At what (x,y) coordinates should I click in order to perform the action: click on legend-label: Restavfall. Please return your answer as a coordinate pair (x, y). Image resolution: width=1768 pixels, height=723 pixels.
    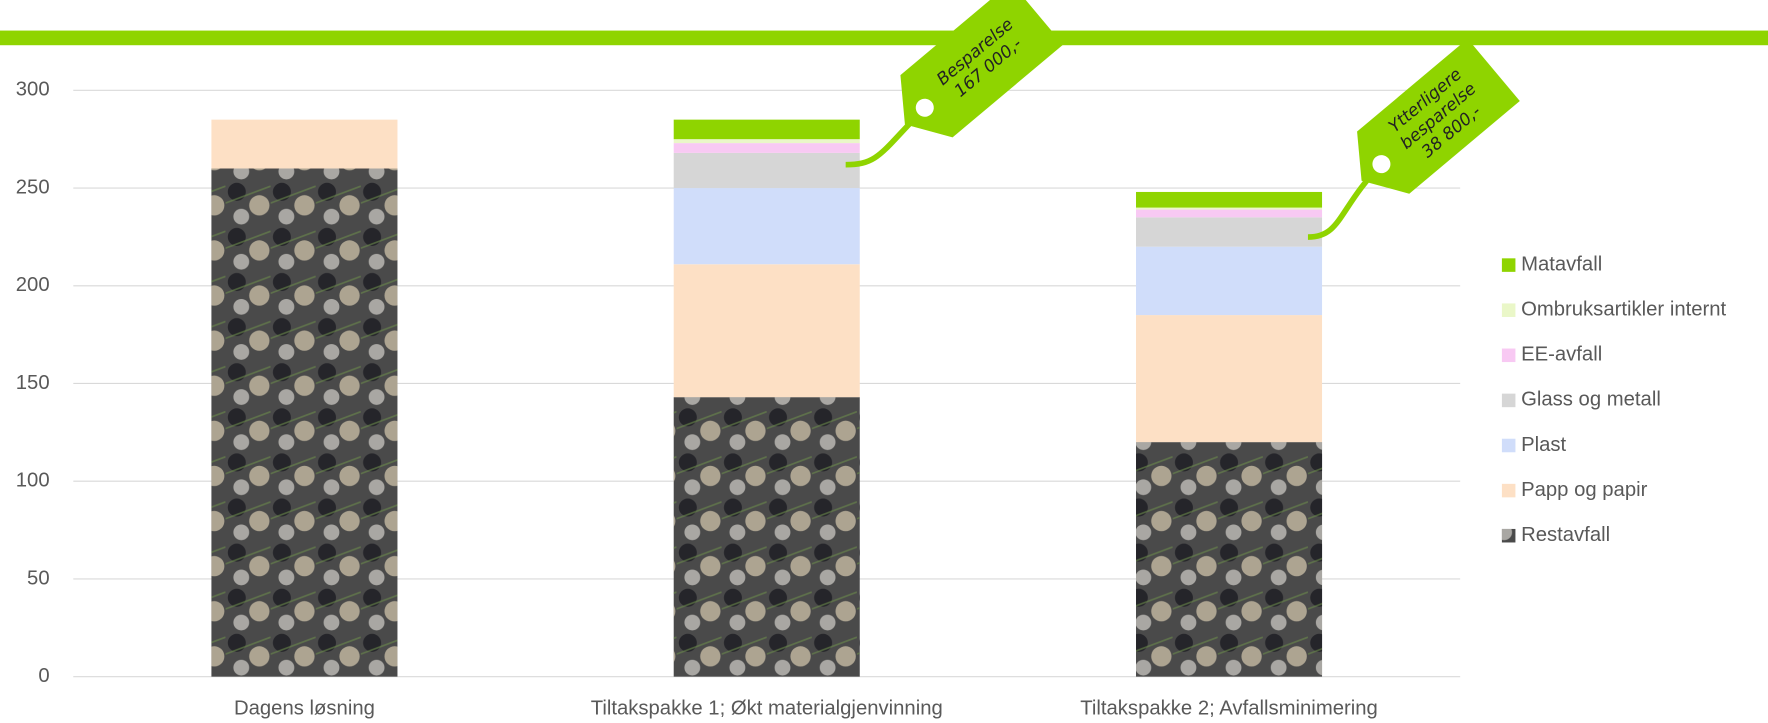
    Looking at the image, I should click on (1565, 535).